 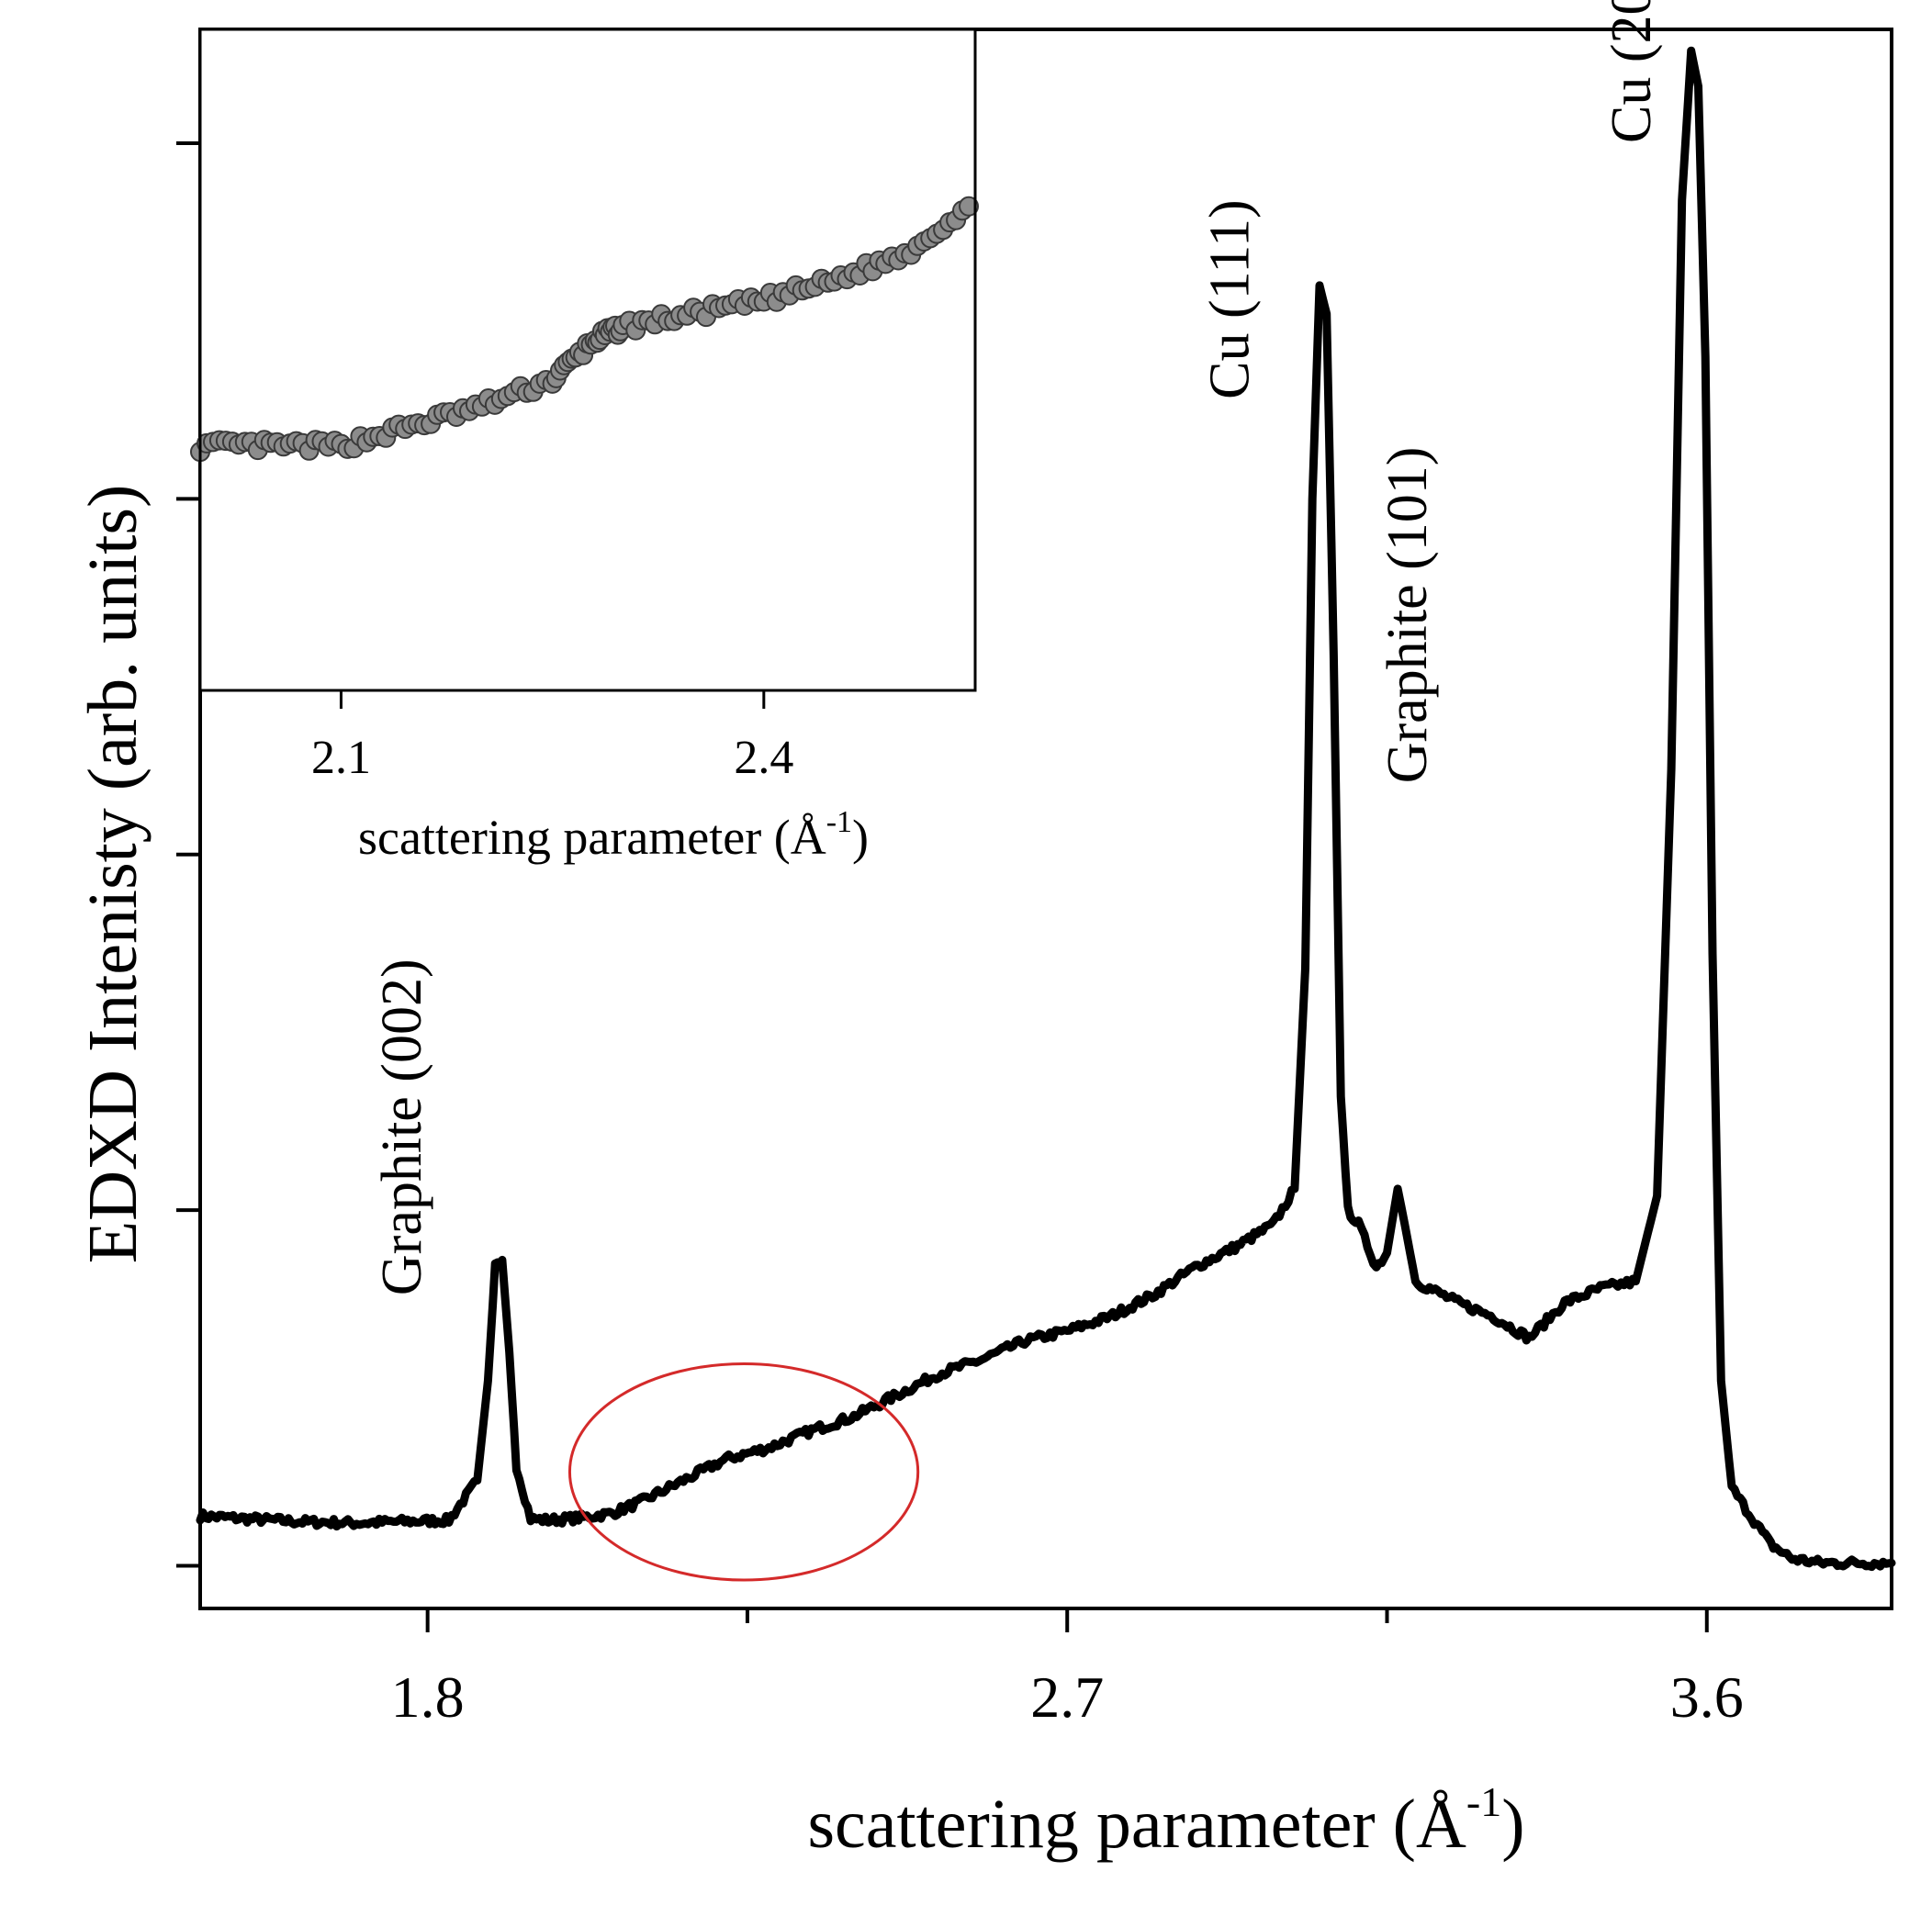 I want to click on inset-x-axis-label-sup: -1, so click(x=839, y=822).